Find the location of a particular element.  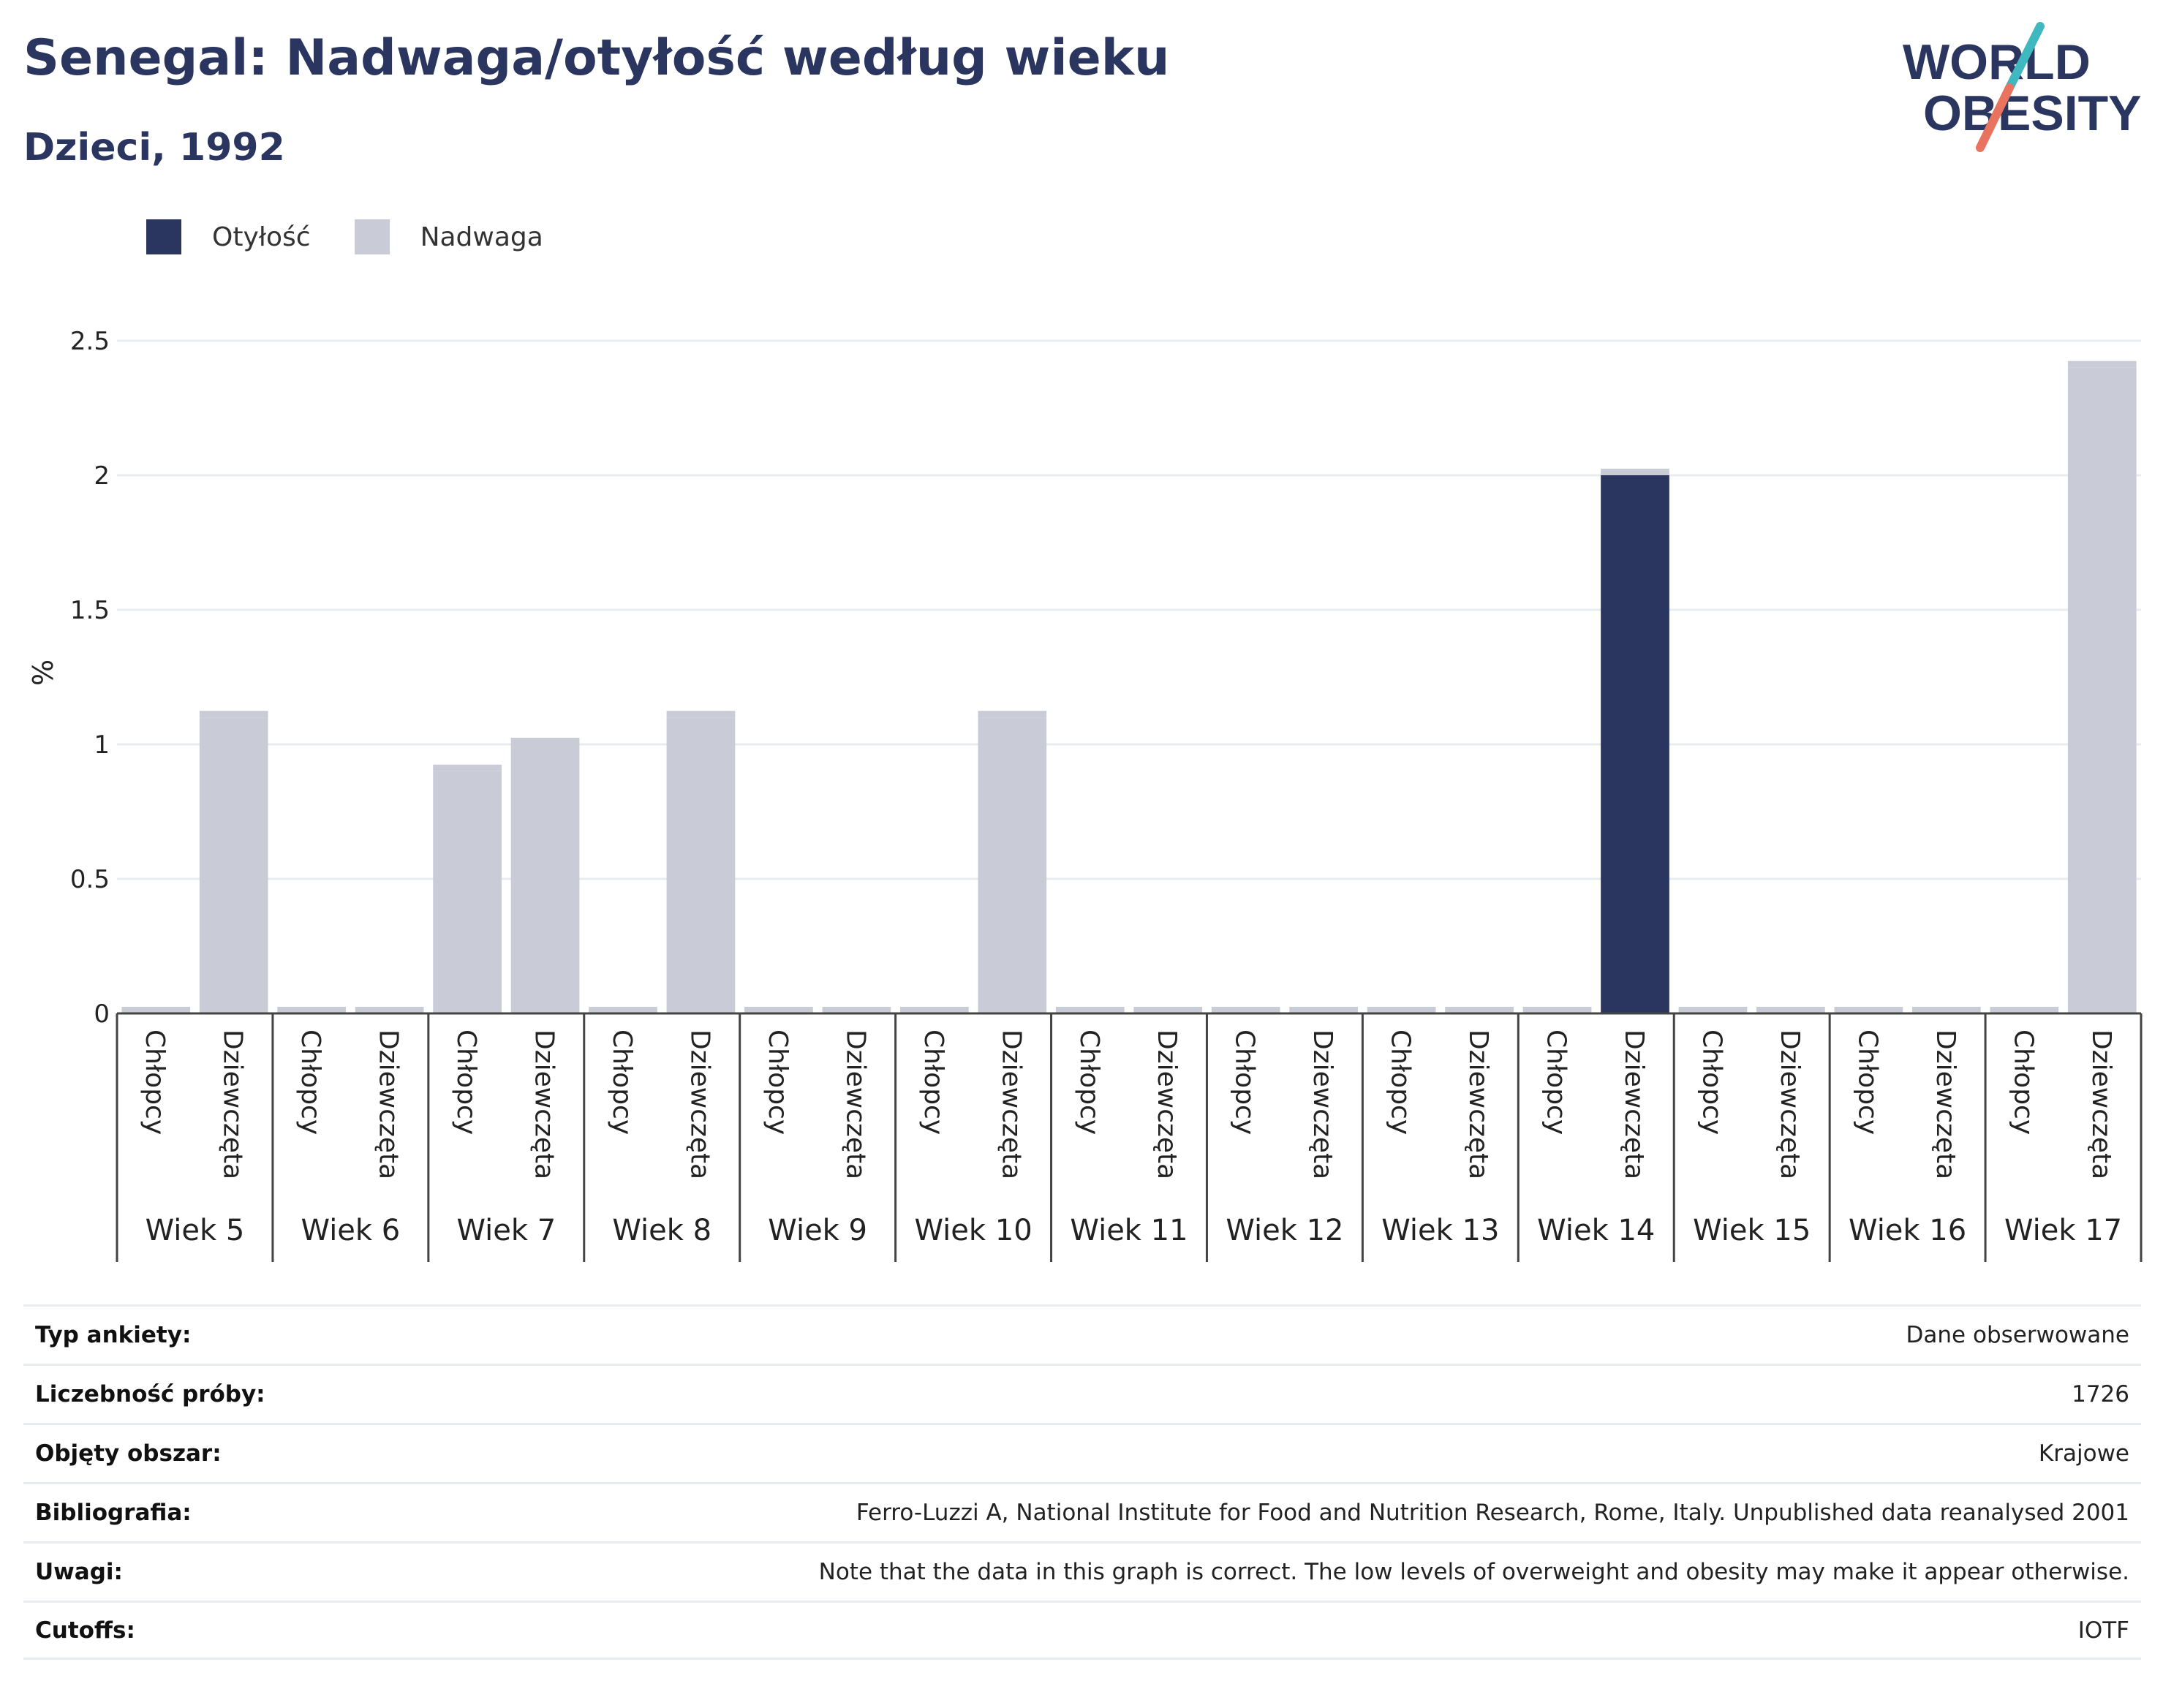

y-tick-label: 2.5 is located at coordinates (90, 341).